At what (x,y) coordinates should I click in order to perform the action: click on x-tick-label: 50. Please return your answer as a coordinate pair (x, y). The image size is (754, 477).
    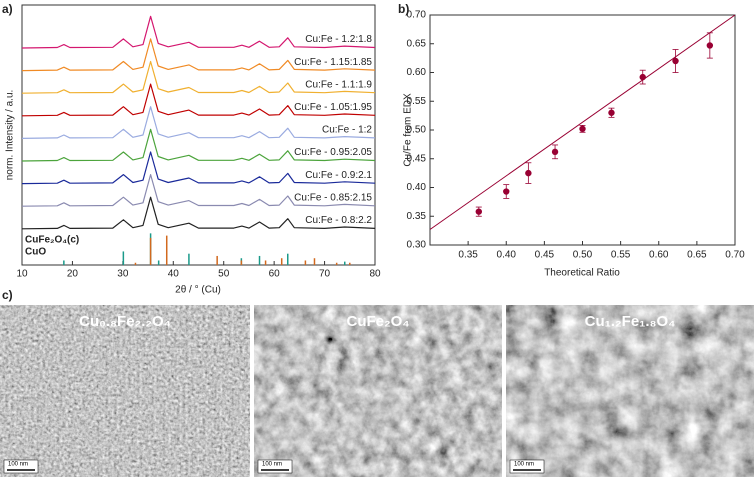
    Looking at the image, I should click on (224, 274).